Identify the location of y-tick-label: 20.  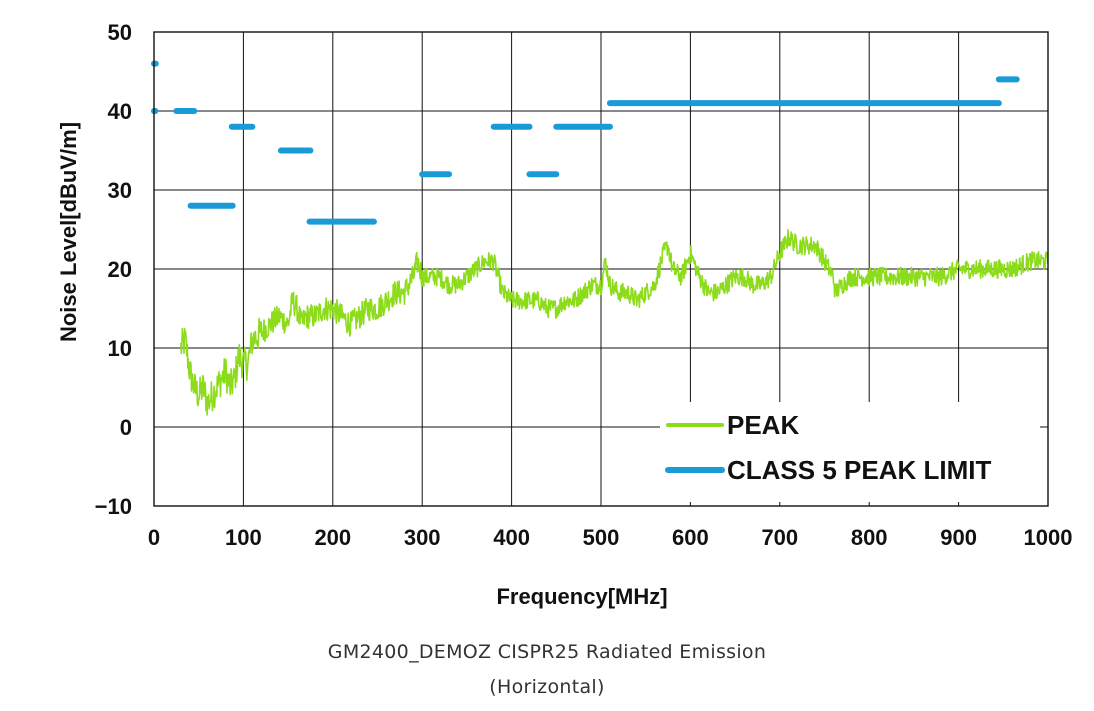
(120, 269).